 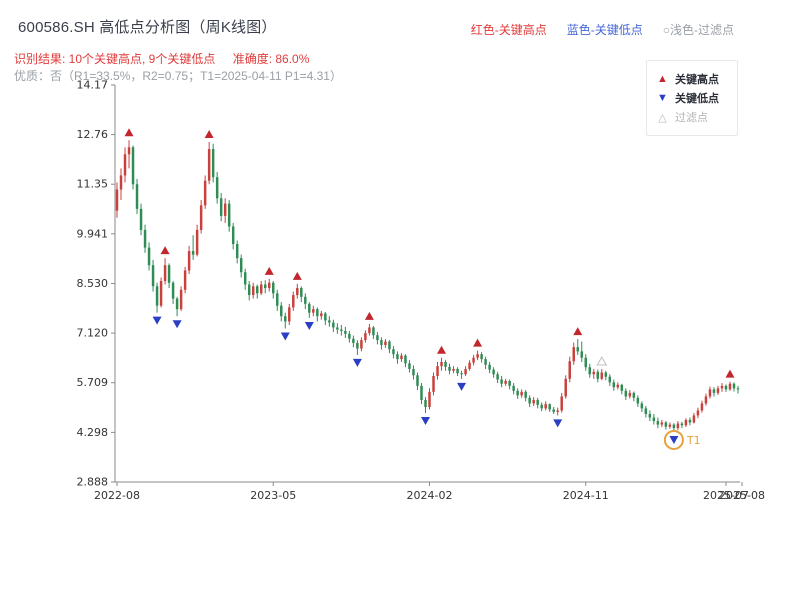 I want to click on accuracy-value: 准确度: 86.0%, so click(x=271, y=59).